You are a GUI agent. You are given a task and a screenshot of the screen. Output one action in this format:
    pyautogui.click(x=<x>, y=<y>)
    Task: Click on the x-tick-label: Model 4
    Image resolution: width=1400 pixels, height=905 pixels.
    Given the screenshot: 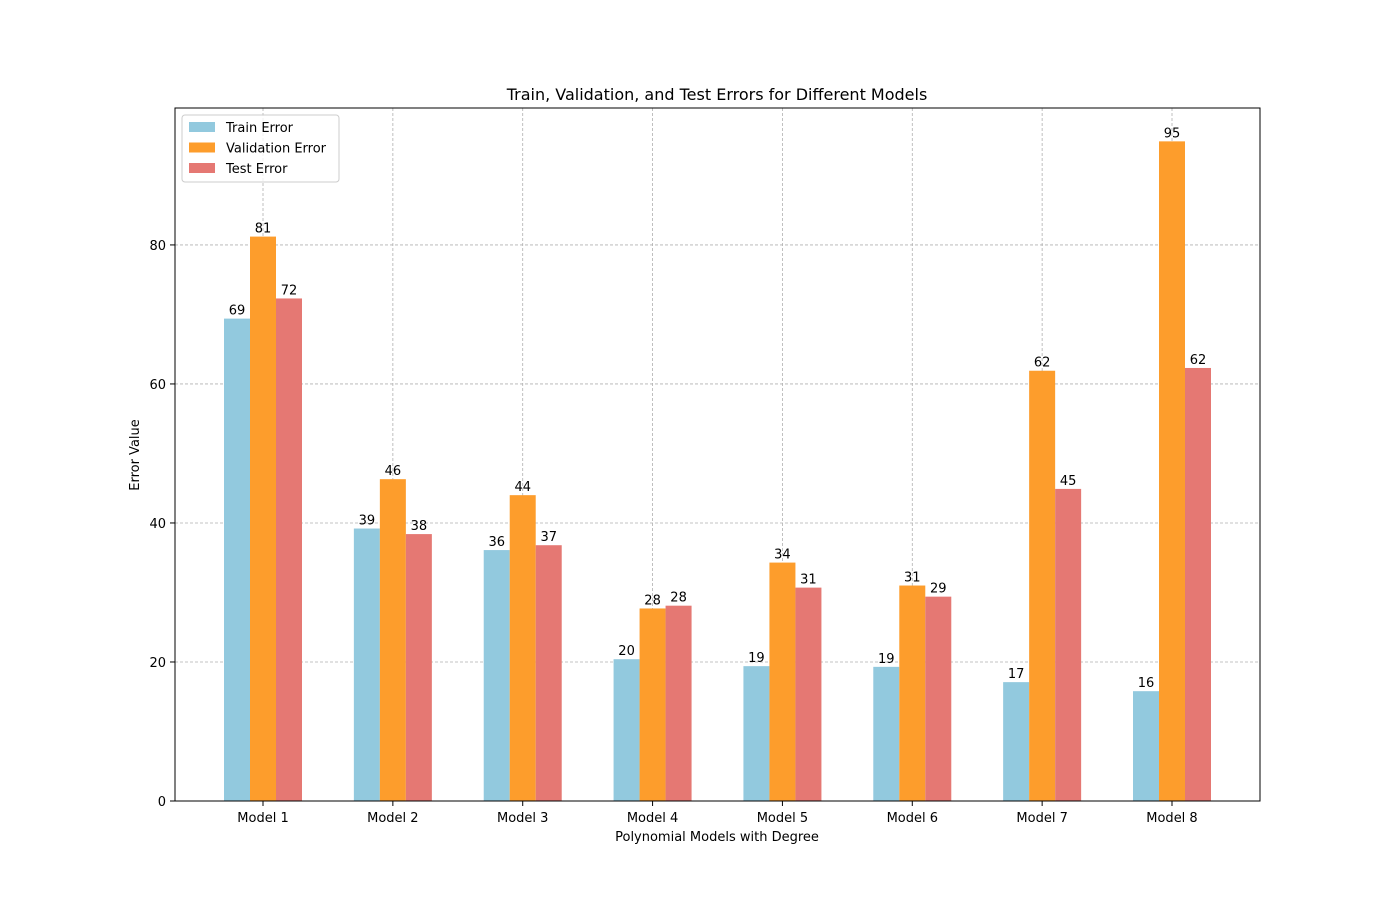 What is the action you would take?
    pyautogui.click(x=652, y=818)
    